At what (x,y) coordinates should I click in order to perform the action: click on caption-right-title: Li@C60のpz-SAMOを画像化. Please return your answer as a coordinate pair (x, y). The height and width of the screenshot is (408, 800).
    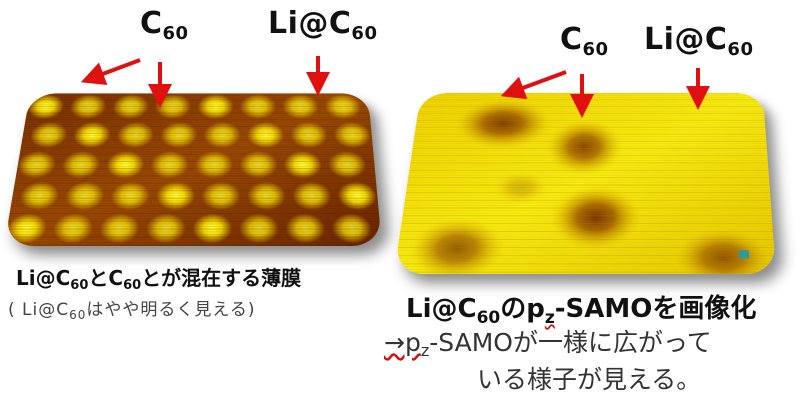
    Looking at the image, I should click on (581, 308).